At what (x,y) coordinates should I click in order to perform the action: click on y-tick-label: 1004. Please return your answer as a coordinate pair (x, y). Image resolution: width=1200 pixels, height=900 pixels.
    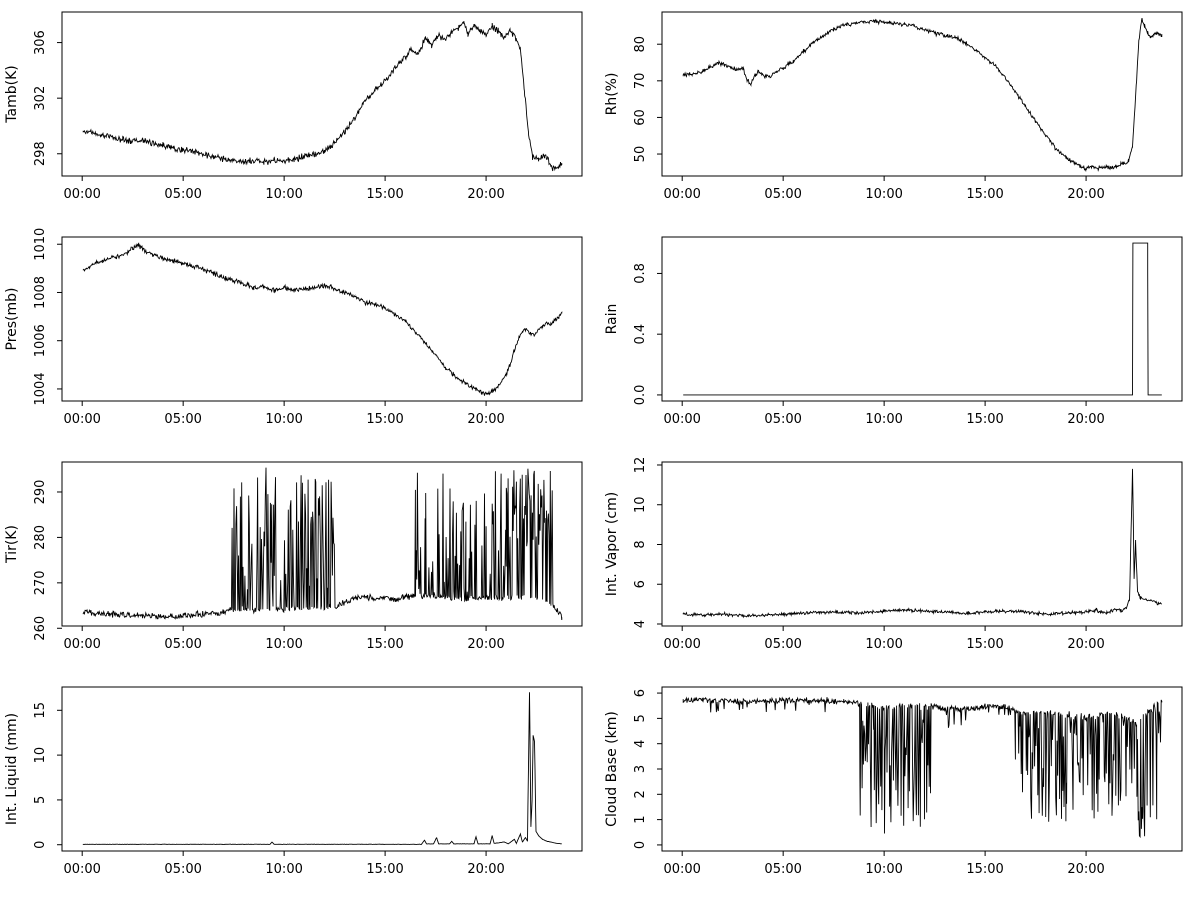
    Looking at the image, I should click on (40, 388).